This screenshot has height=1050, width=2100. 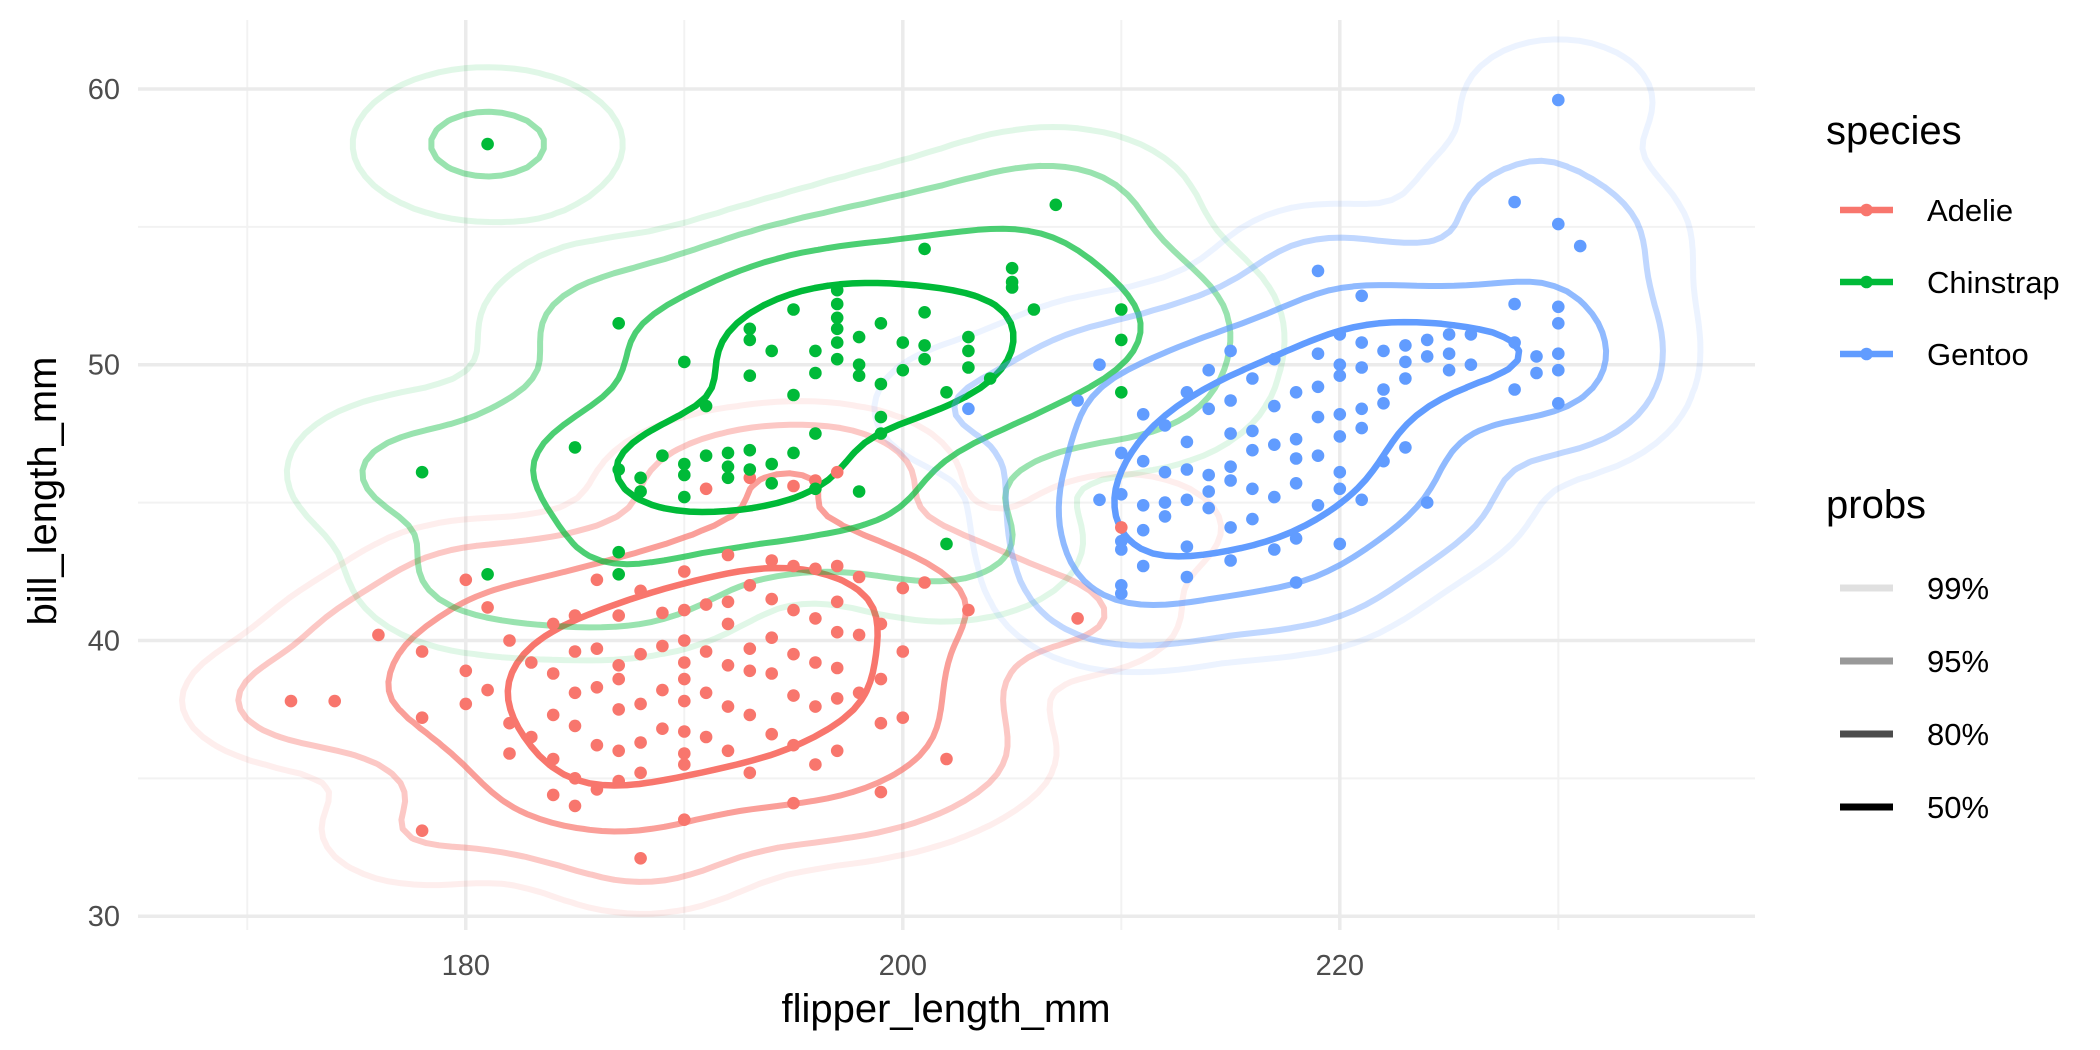 I want to click on legend-label-chinstrap: Chinstrap, so click(x=1993, y=282).